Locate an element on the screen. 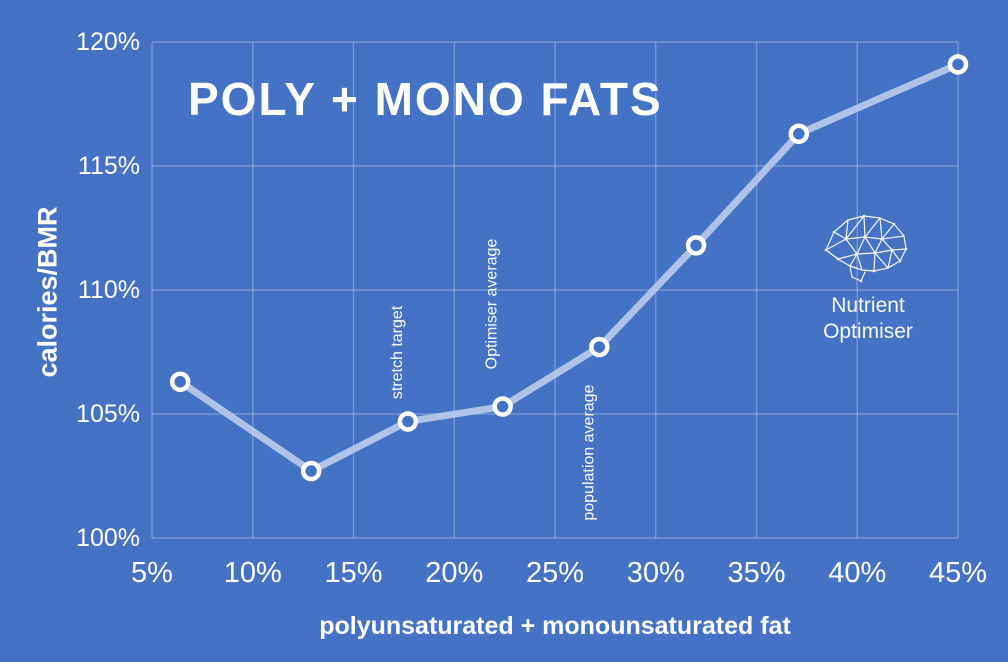 The width and height of the screenshot is (1008, 662). y-tick-label: 105% is located at coordinates (108, 414).